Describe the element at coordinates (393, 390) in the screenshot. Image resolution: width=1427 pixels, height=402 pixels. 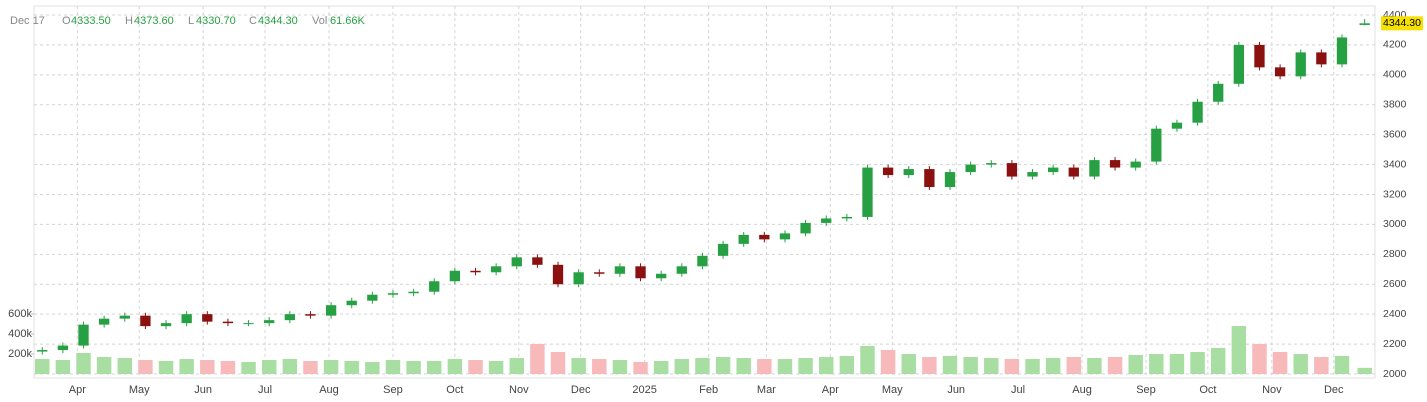
I see `x-tick-label: Sep` at that location.